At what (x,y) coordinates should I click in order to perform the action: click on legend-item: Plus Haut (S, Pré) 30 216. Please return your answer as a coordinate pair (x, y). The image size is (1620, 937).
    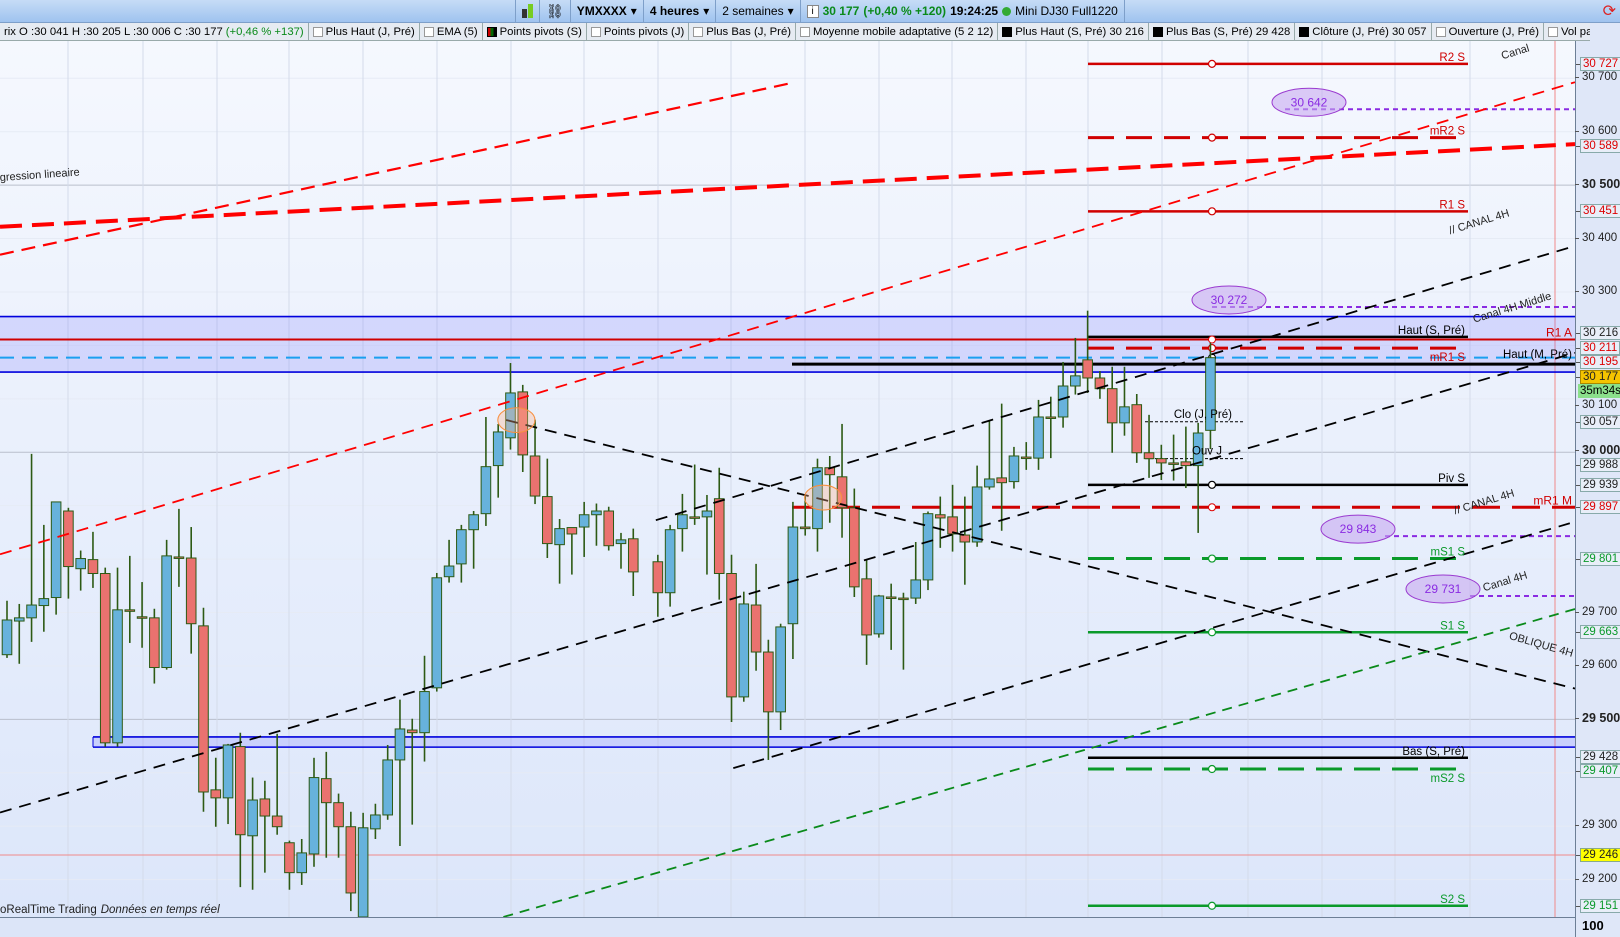
    Looking at the image, I should click on (1073, 31).